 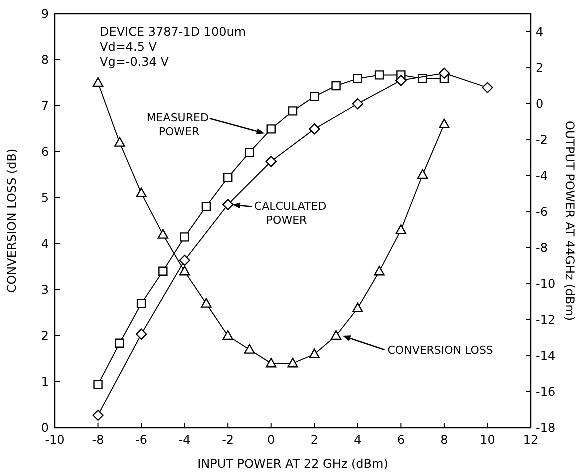 What do you see at coordinates (45, 336) in the screenshot?
I see `y-tick-label: 2` at bounding box center [45, 336].